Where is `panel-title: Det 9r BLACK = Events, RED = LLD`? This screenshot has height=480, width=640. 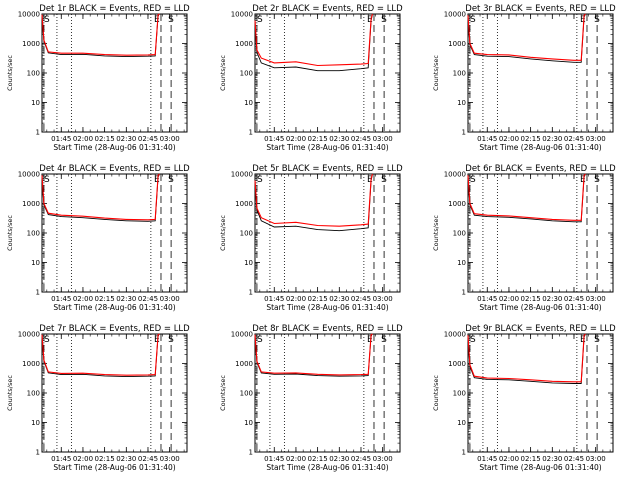 panel-title: Det 9r BLACK = Events, RED = LLD is located at coordinates (540, 329).